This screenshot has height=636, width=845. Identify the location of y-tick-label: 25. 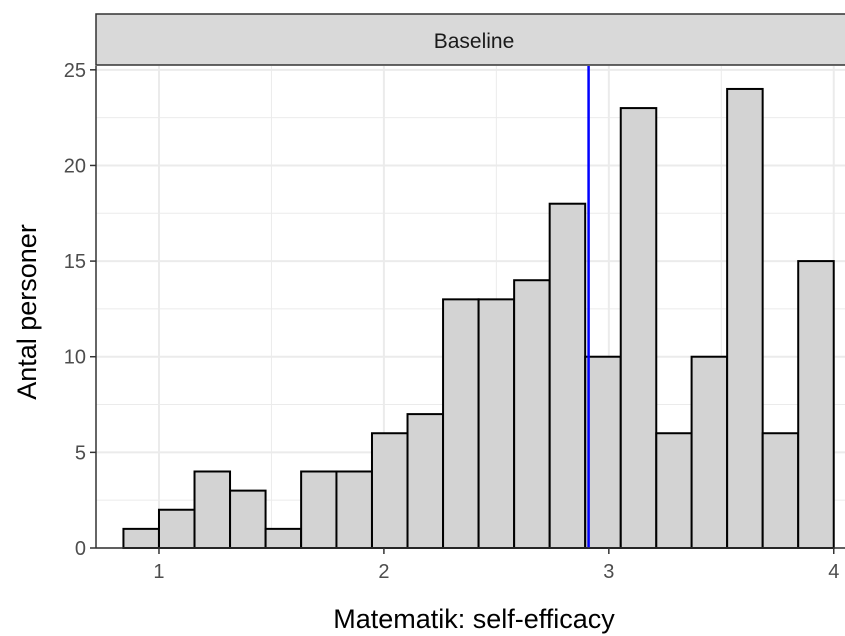
(75, 71).